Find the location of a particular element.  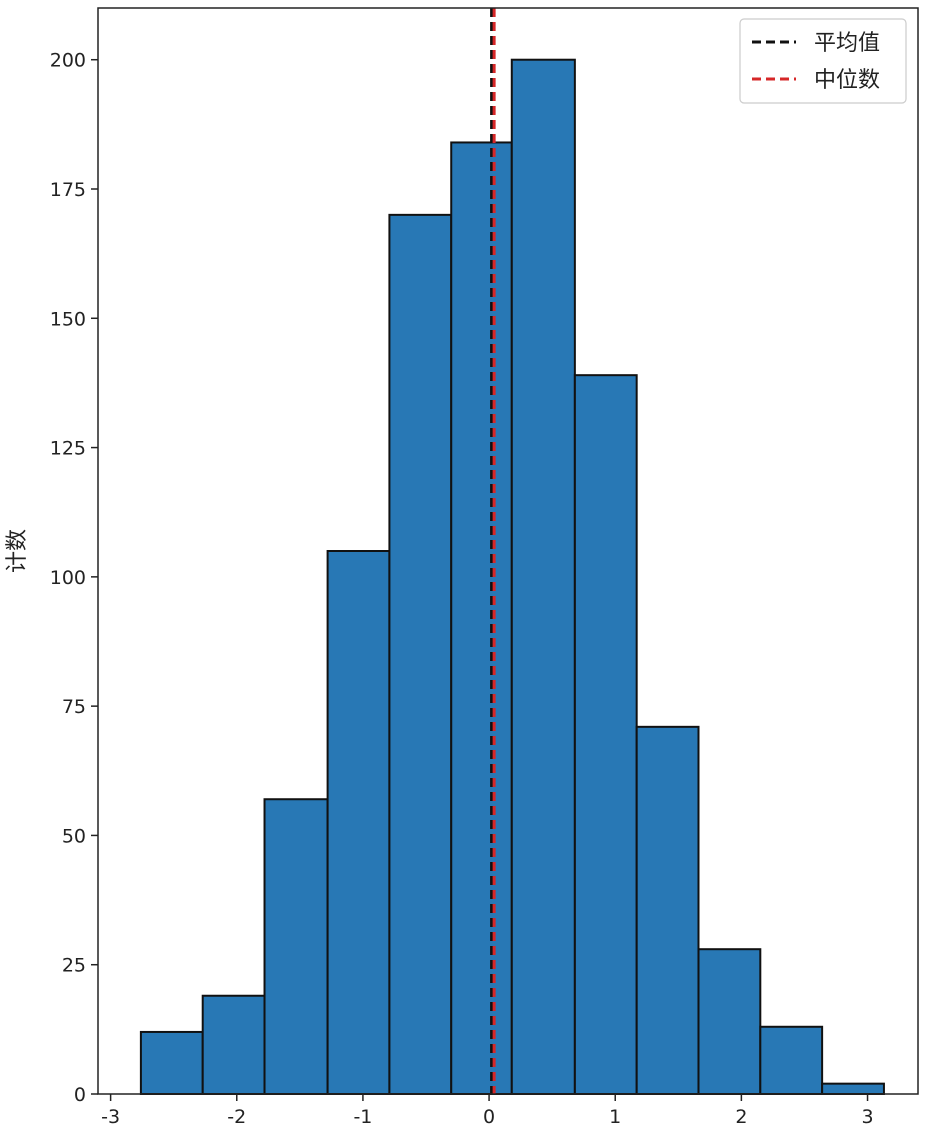

legend-label: 平均值 is located at coordinates (847, 43).